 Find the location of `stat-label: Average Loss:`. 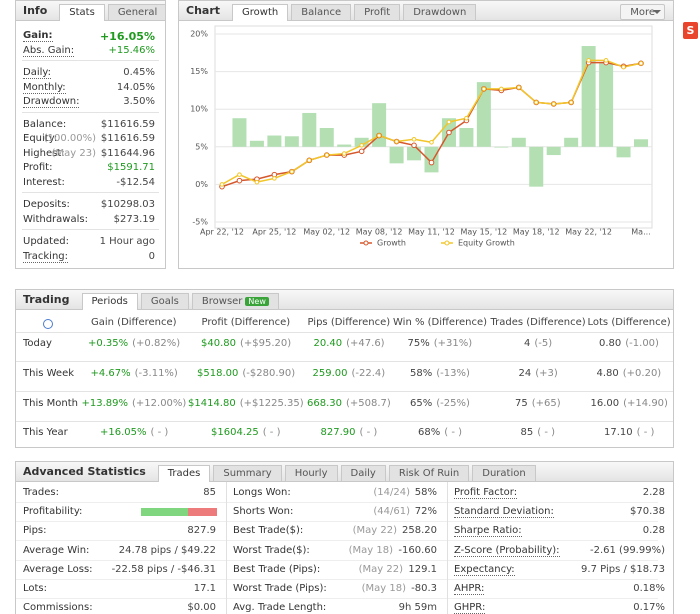

stat-label: Average Loss: is located at coordinates (58, 569).